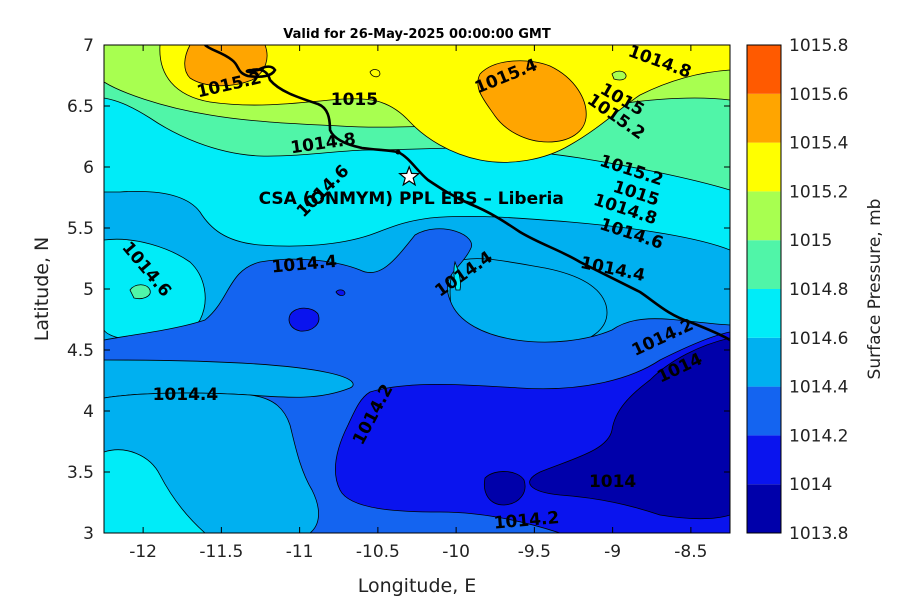  I want to click on colorbar-tick-label: 1014.2, so click(818, 436).